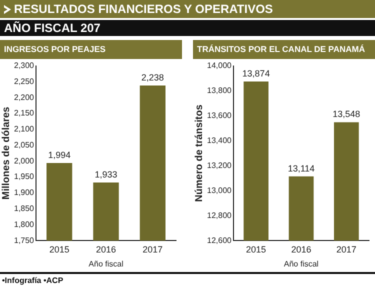  I want to click on y-axis-title: Millones de dólares, so click(6, 153).